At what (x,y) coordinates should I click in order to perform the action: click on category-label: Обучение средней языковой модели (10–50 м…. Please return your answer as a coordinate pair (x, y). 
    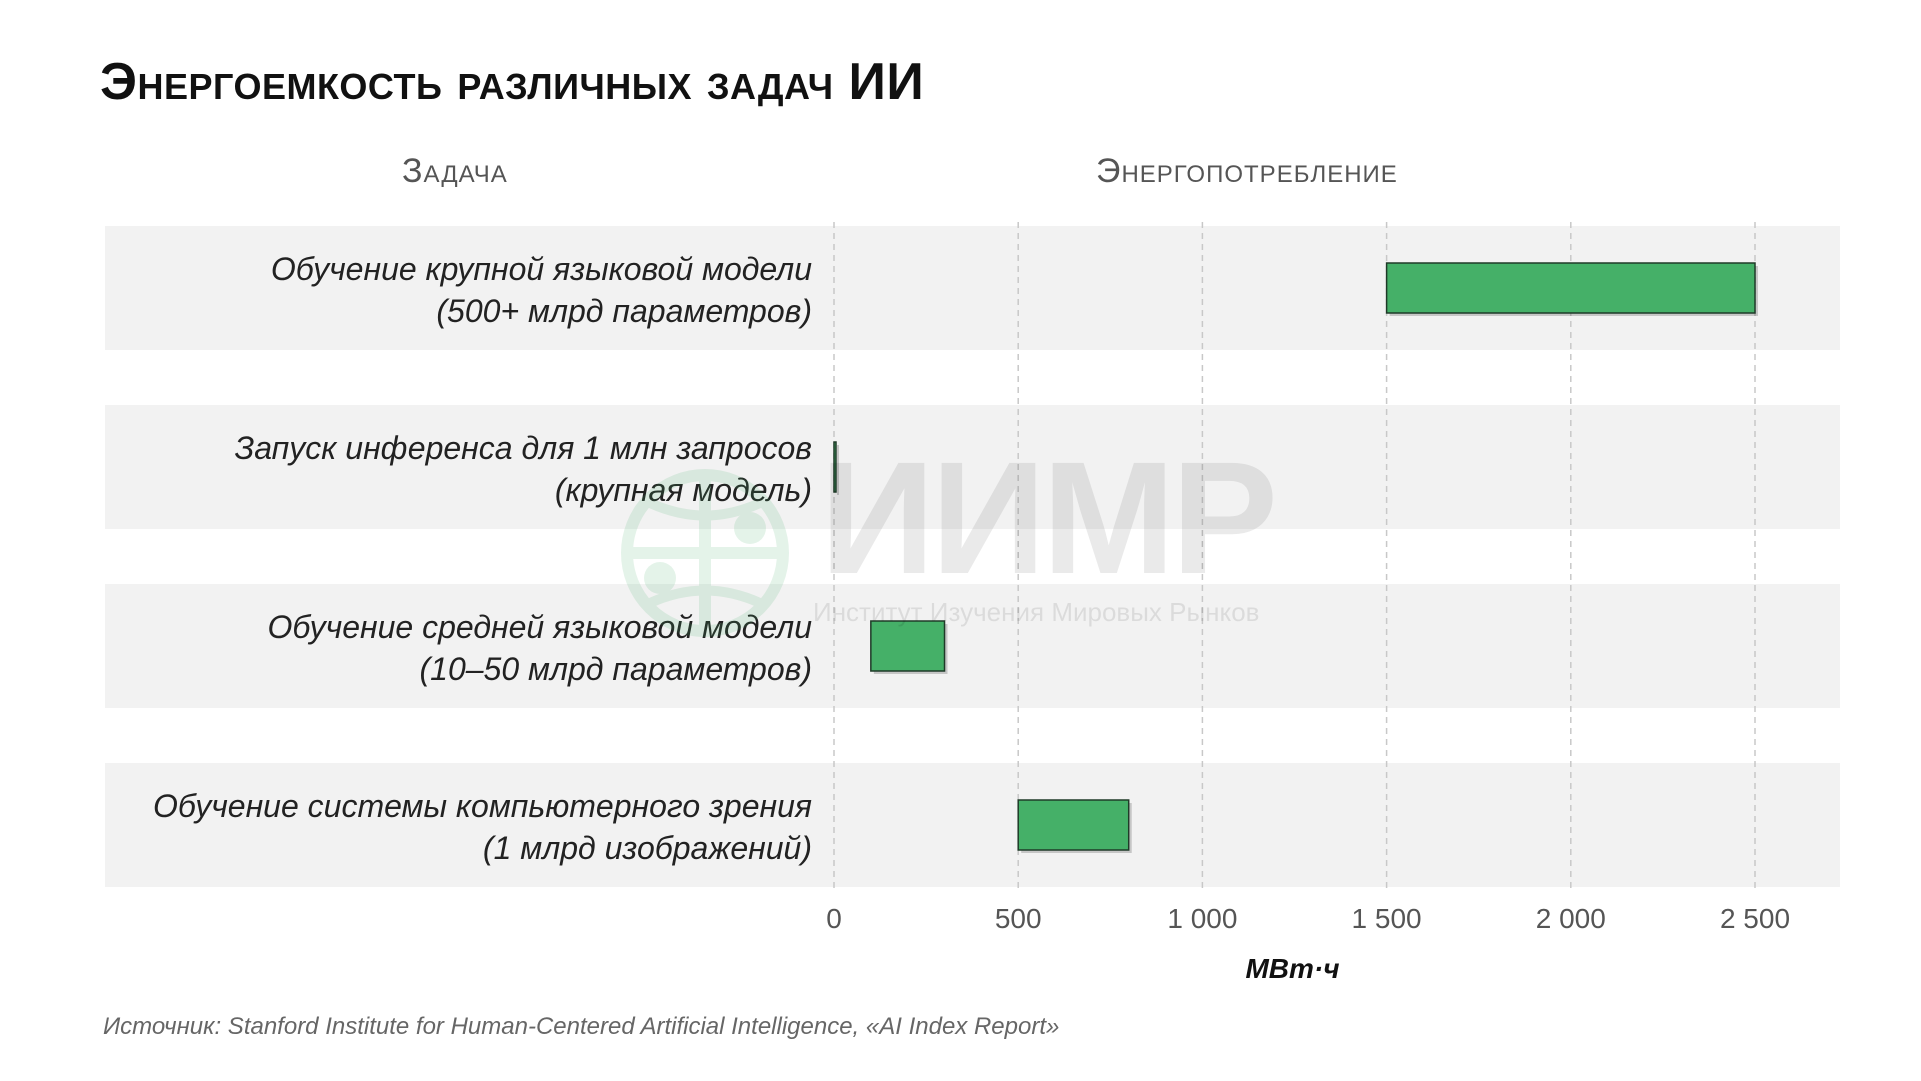
    Looking at the image, I should click on (539, 648).